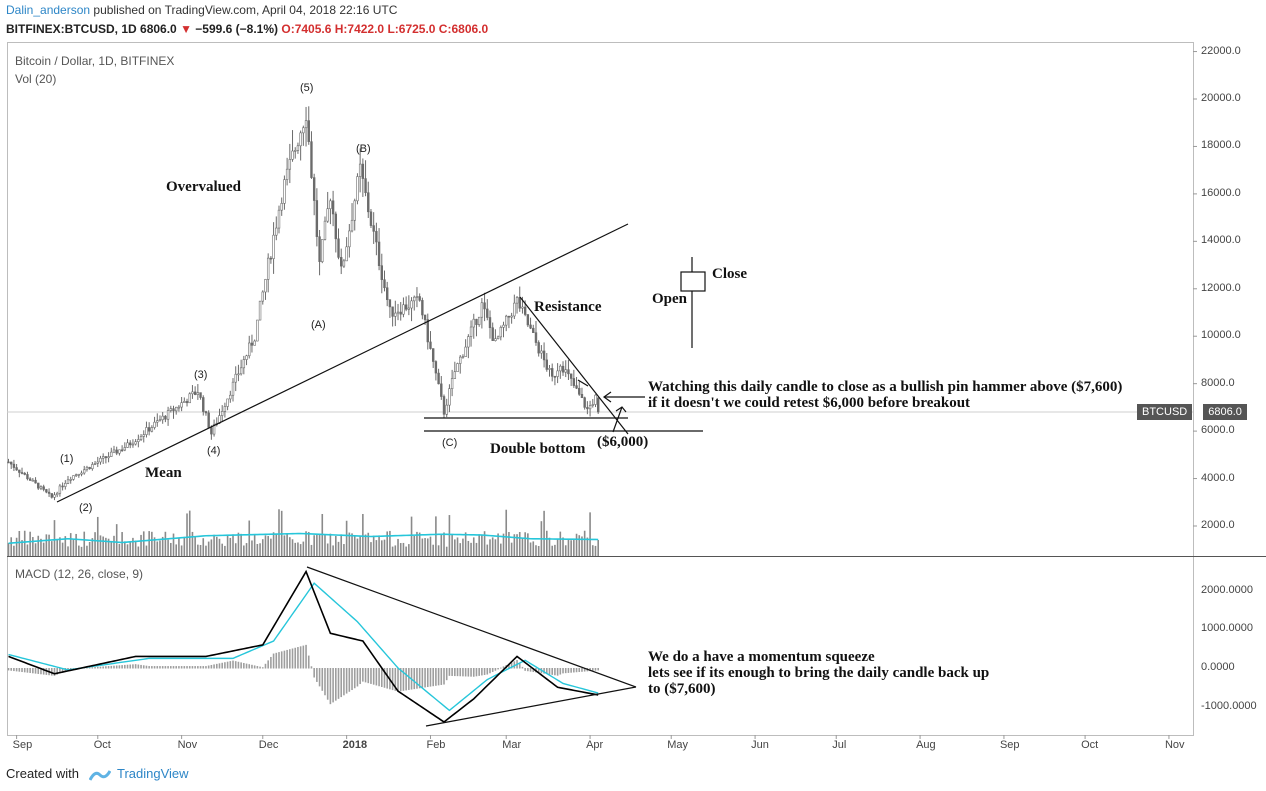 The height and width of the screenshot is (791, 1266). What do you see at coordinates (1221, 192) in the screenshot?
I see `price-tick-label: 16000.0` at bounding box center [1221, 192].